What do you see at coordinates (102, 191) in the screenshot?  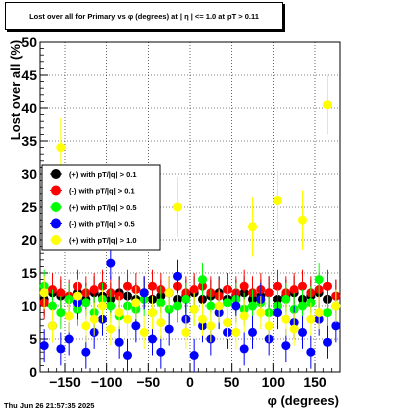 I see `legend-label: (-) with pT/|q| > 0.1` at bounding box center [102, 191].